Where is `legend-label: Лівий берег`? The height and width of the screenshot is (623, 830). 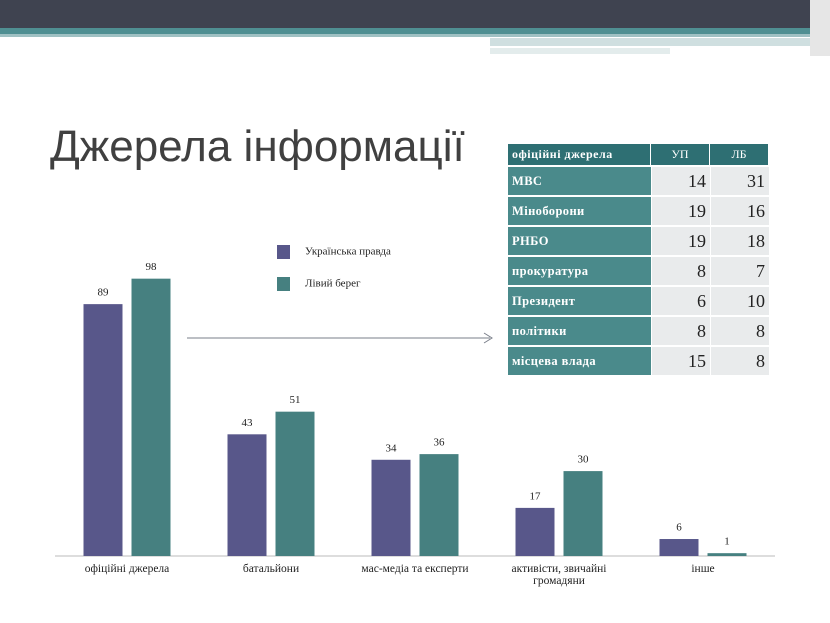 legend-label: Лівий берег is located at coordinates (333, 284).